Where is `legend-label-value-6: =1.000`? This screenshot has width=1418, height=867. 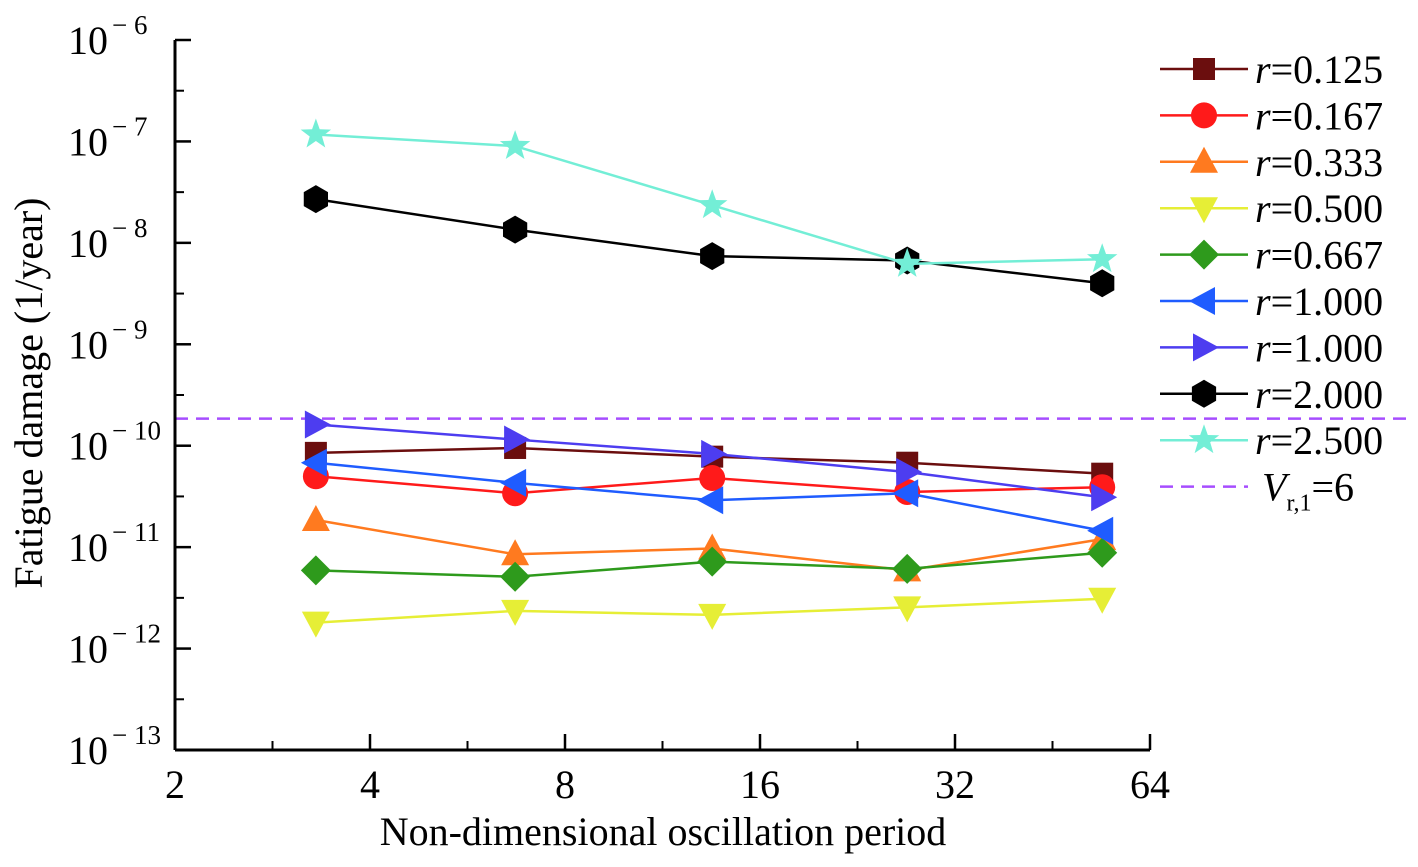
legend-label-value-6: =1.000 is located at coordinates (1327, 347).